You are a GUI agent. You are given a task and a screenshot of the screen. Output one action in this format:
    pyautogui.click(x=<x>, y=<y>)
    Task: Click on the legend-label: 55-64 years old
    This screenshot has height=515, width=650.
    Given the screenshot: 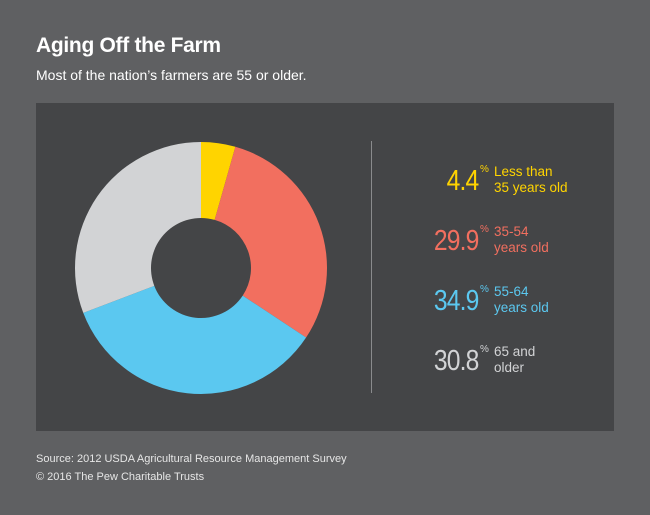 What is the action you would take?
    pyautogui.click(x=521, y=299)
    